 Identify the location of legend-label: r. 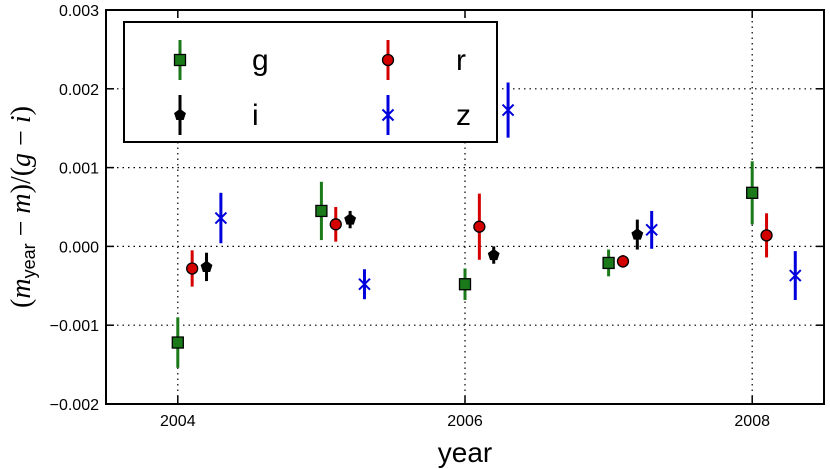
(461, 60).